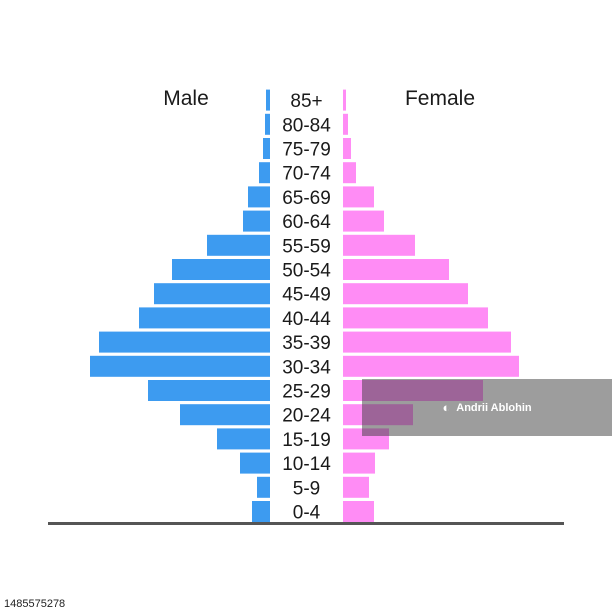 The width and height of the screenshot is (612, 612). Describe the element at coordinates (306, 488) in the screenshot. I see `age-label-5-9: 5-9` at that location.